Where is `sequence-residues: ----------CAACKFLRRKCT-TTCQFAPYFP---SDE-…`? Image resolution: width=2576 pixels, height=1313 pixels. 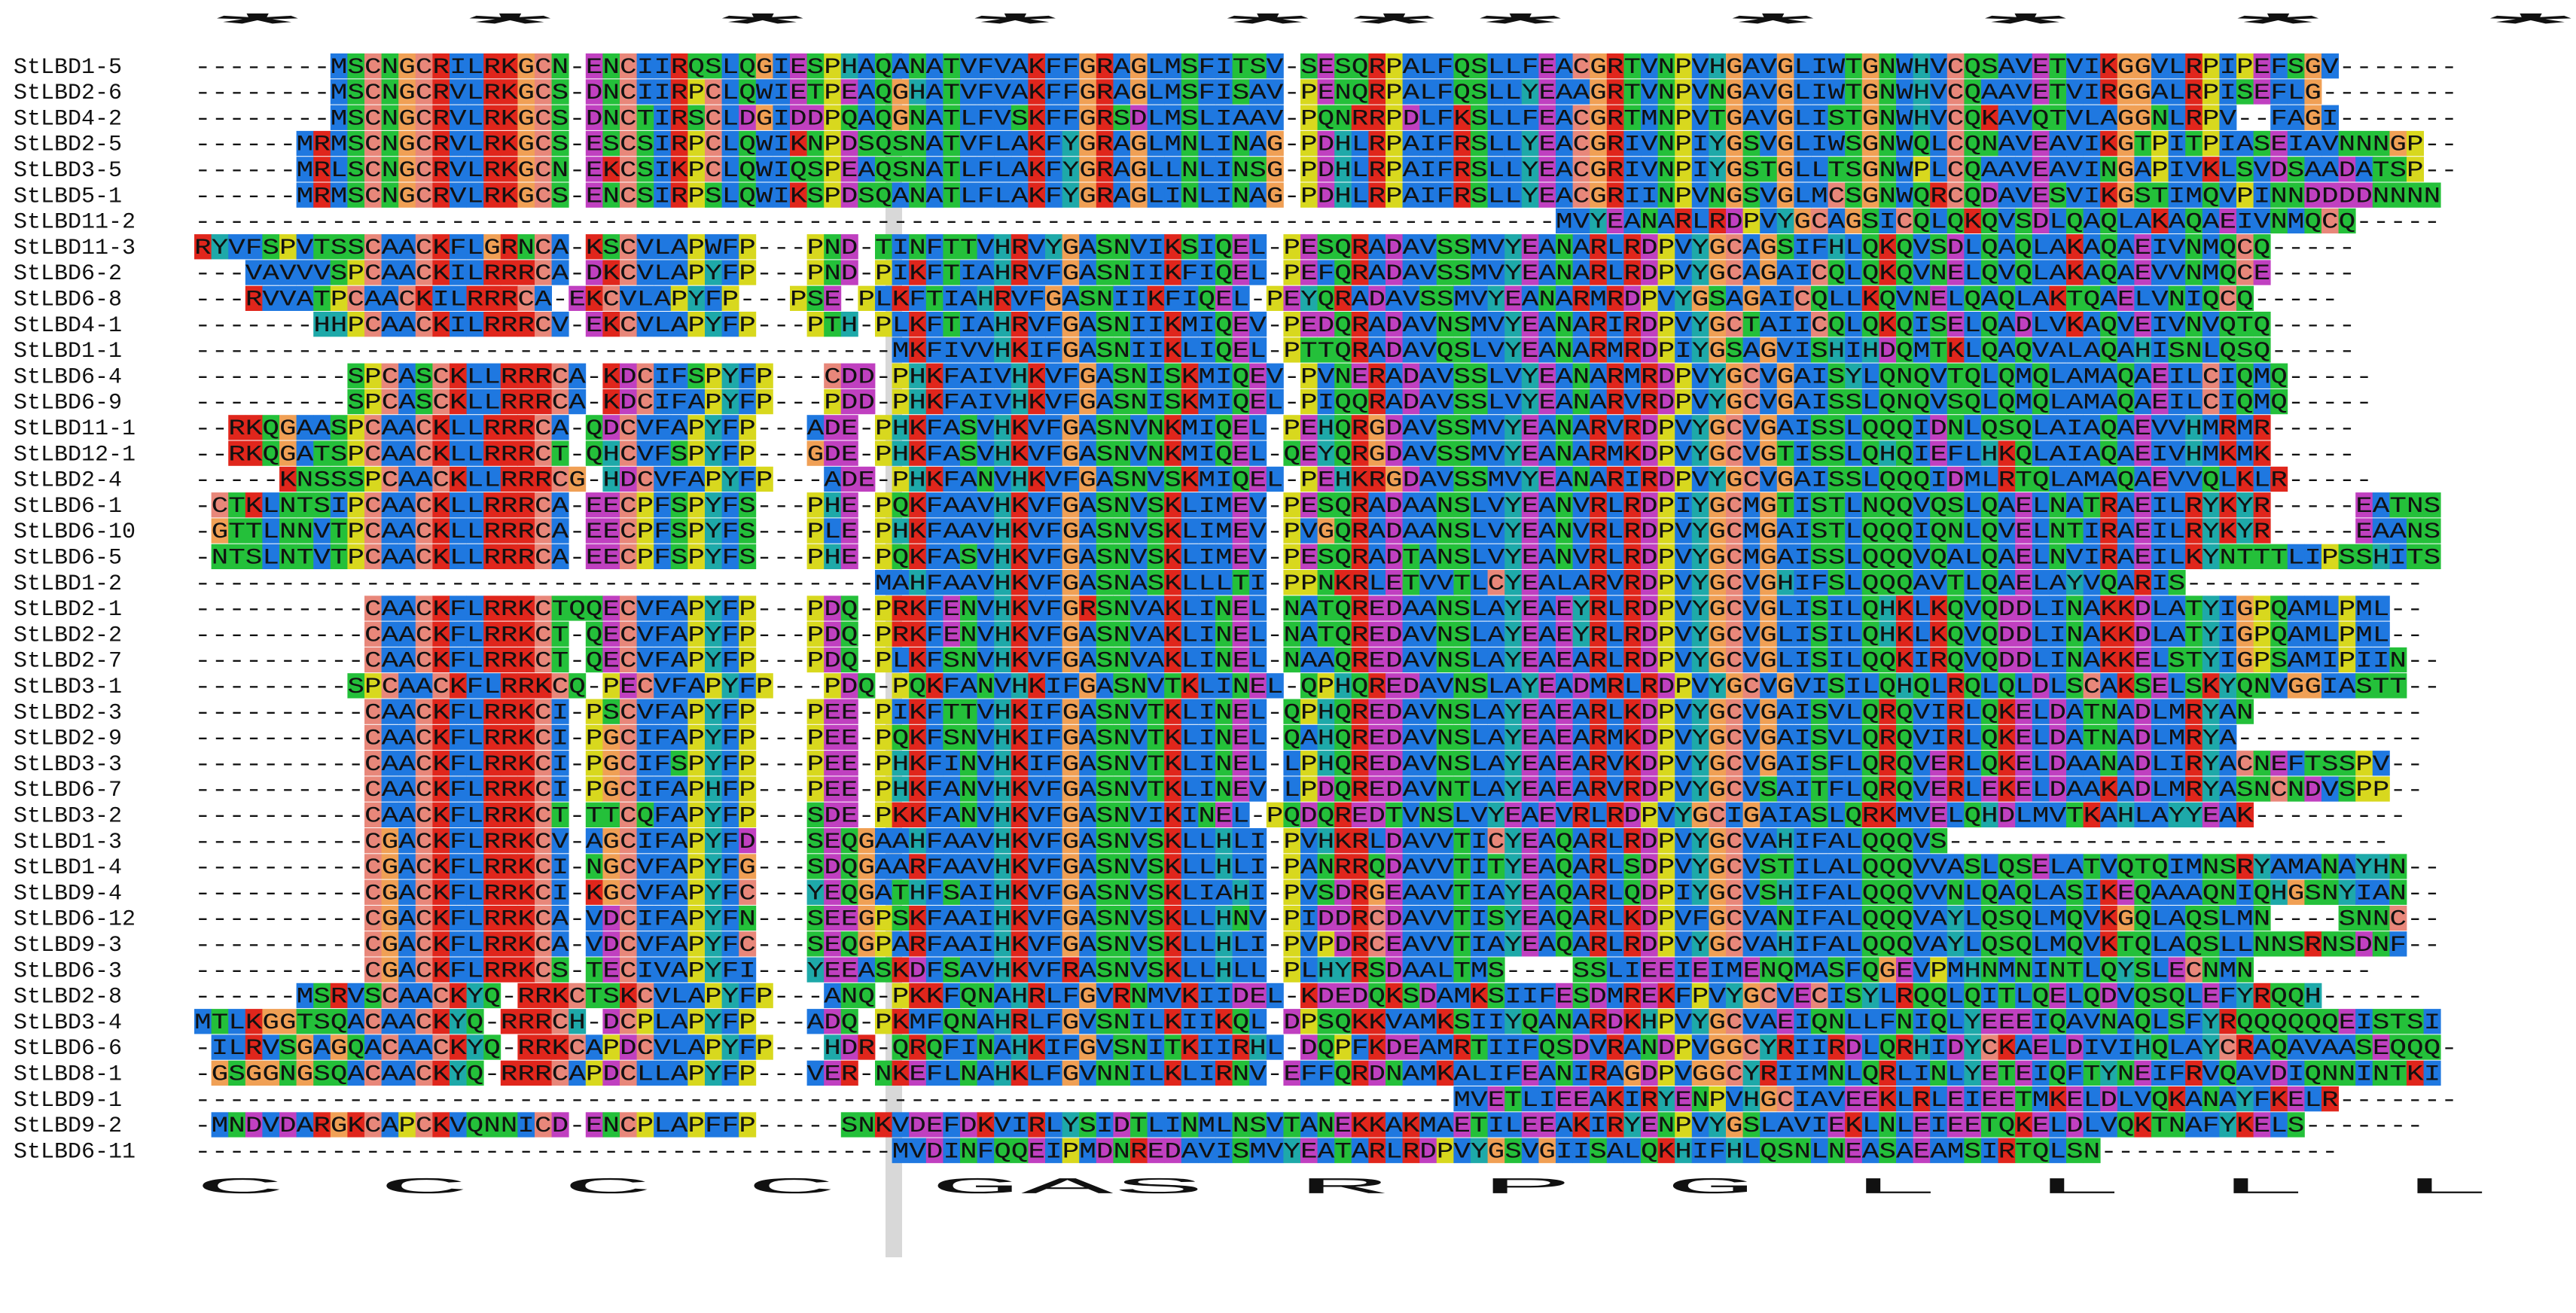
sequence-residues: ----------CAACKFLRRKCT-TTCQFAPYFP---SDE-… is located at coordinates (1300, 816).